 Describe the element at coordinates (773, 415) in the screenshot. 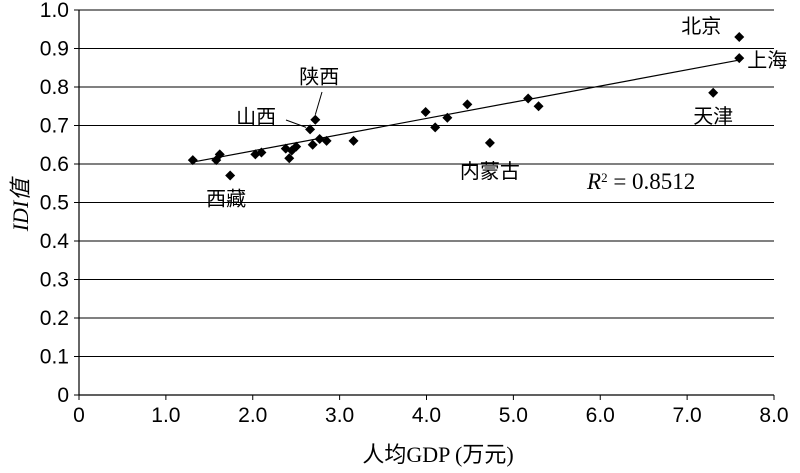

I see `x-tick-label: 8.0` at that location.